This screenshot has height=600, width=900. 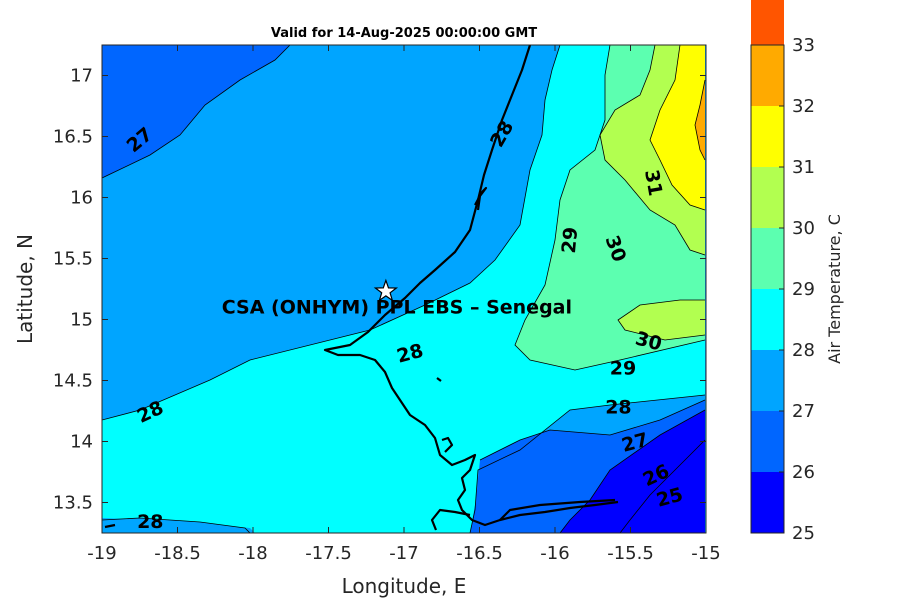 What do you see at coordinates (101, 553) in the screenshot?
I see `x-tick-label: -19` at bounding box center [101, 553].